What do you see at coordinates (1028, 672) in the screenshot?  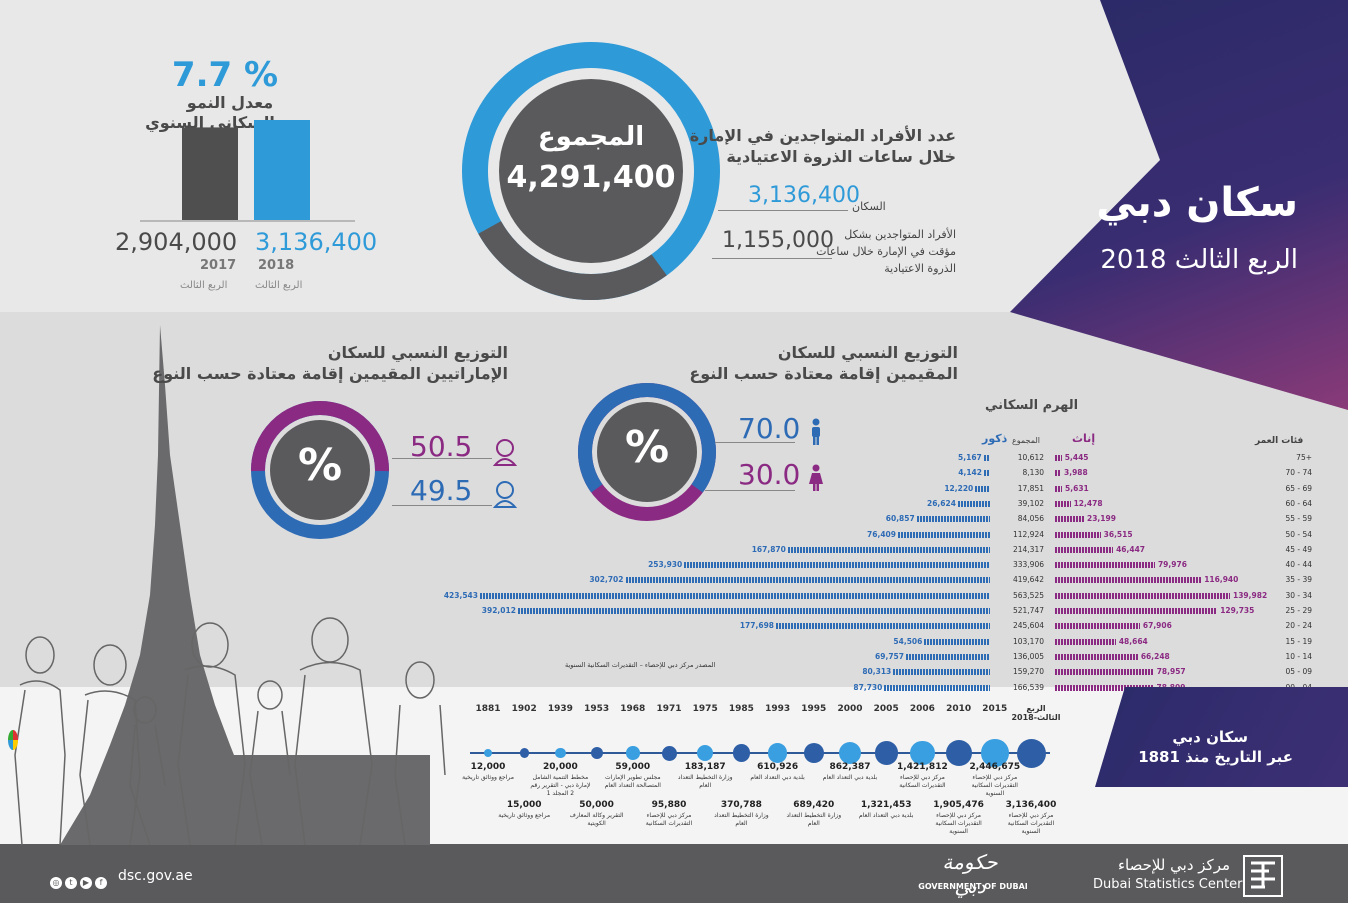 I see `pyramid-total-value: 159,270` at bounding box center [1028, 672].